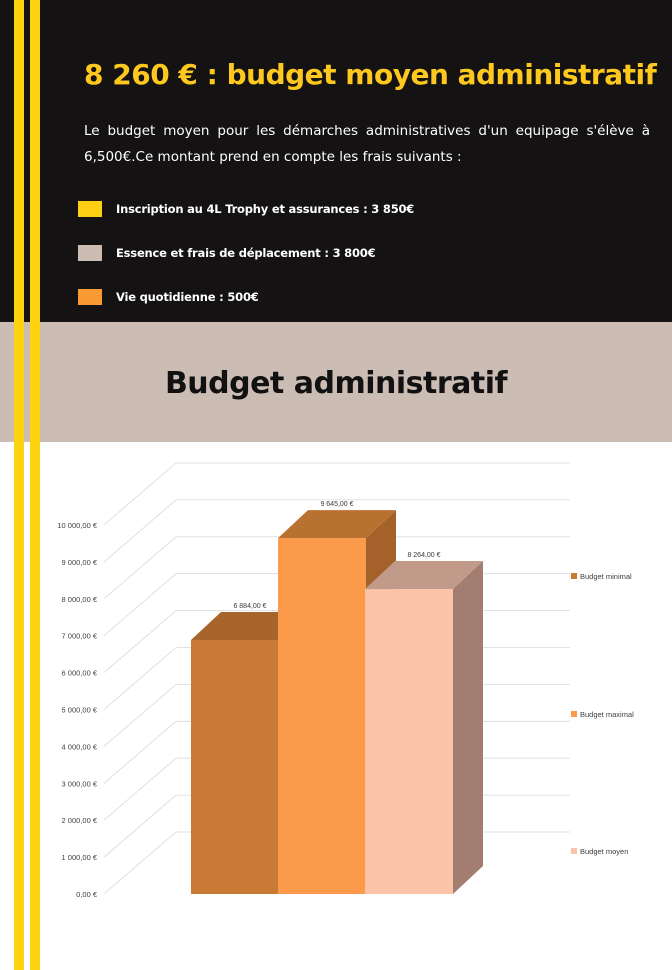 This screenshot has width=672, height=970. I want to click on expense-label: Vie quotidienne : 500€, so click(187, 297).